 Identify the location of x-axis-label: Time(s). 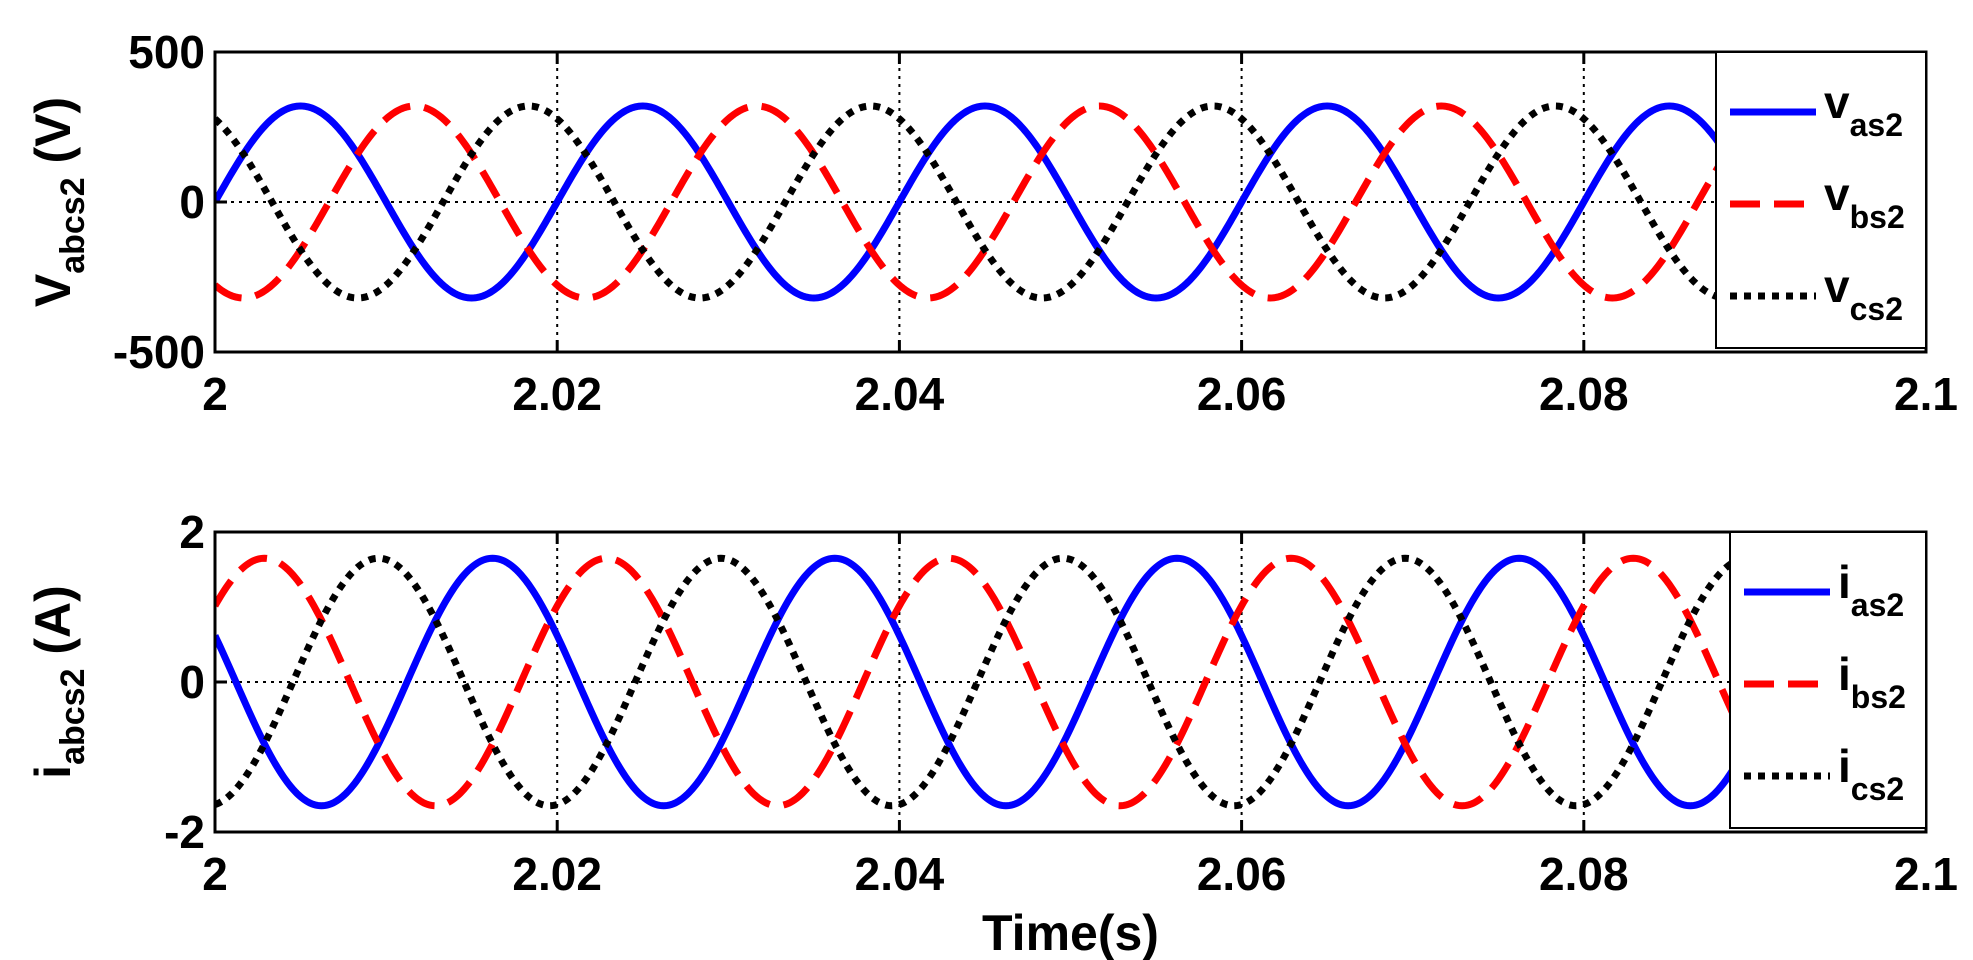
(1070, 932).